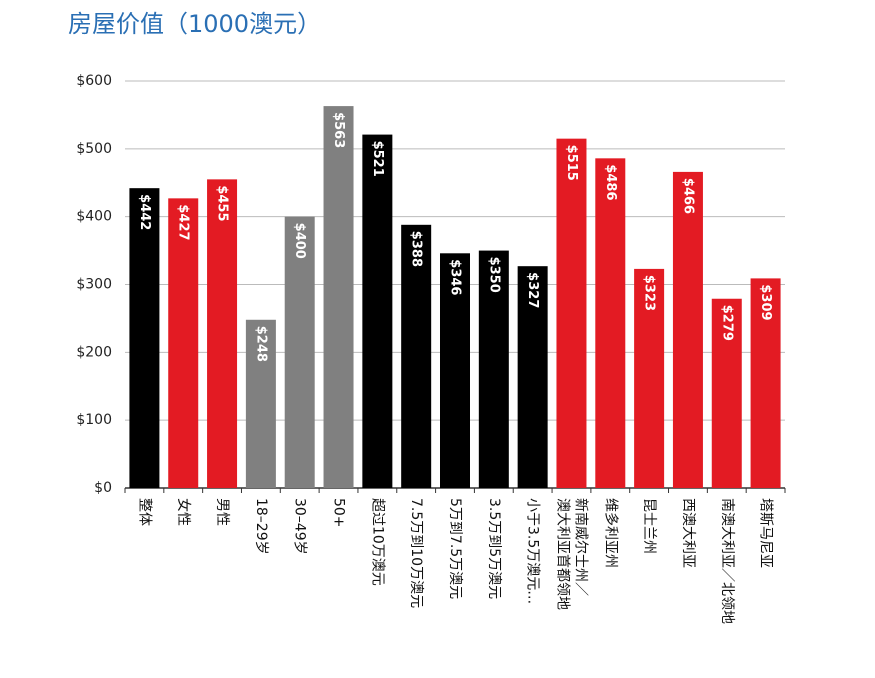  I want to click on value-label: $388, so click(416, 249).